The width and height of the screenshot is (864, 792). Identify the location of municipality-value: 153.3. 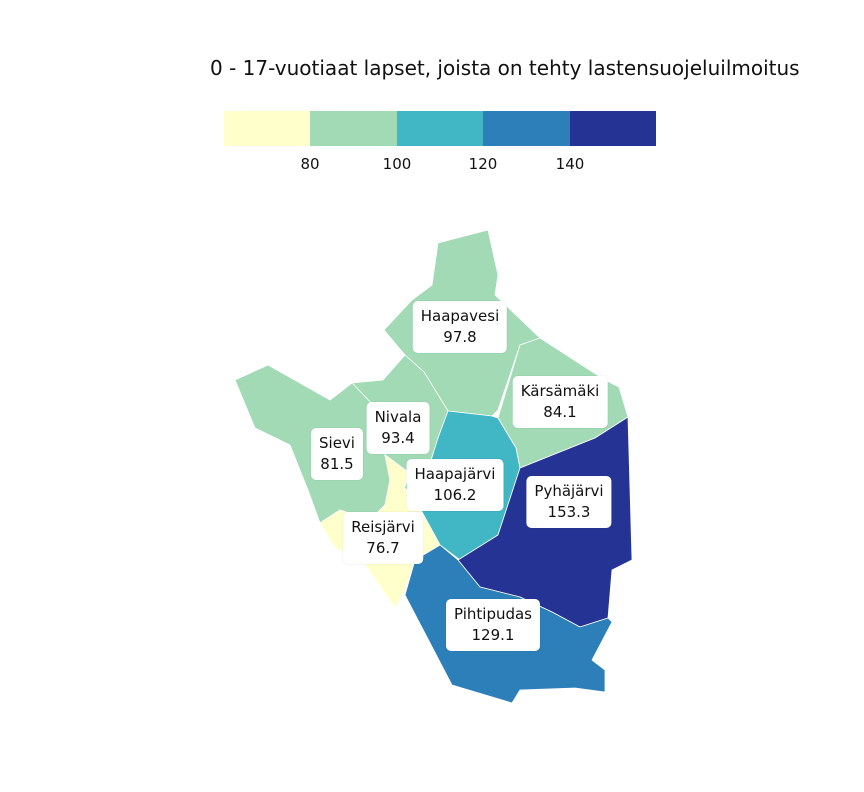
(569, 512).